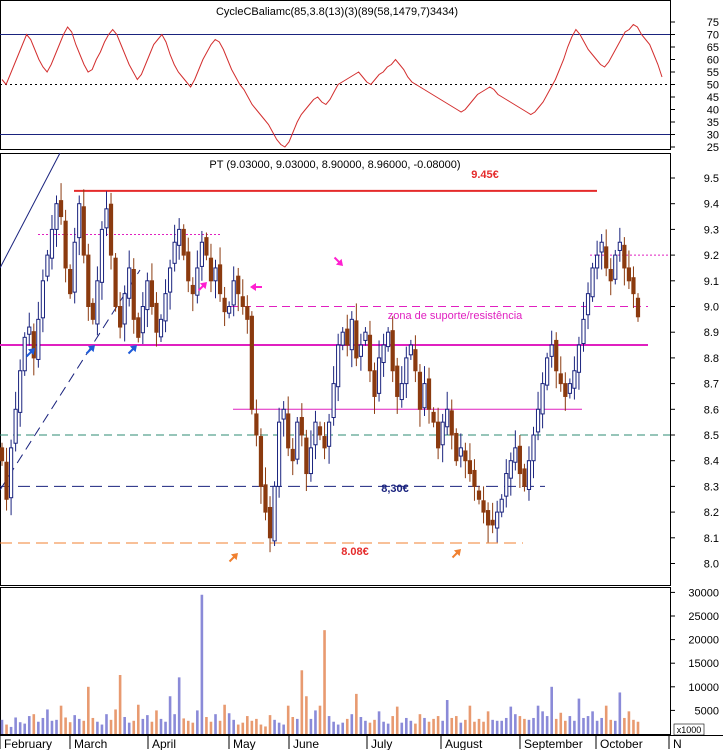  I want to click on price-tick-label: 9.5, so click(711, 179).